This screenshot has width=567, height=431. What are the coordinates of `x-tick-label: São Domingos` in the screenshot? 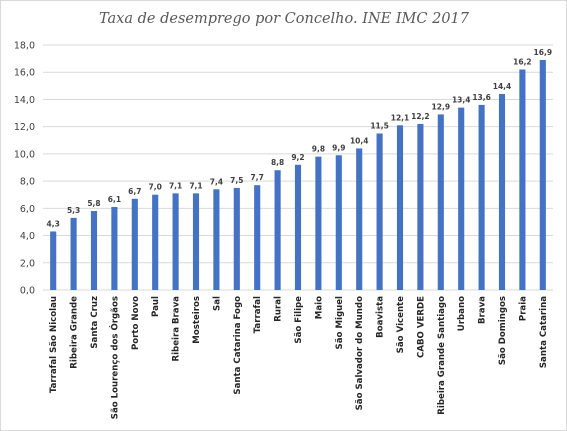 It's located at (503, 330).